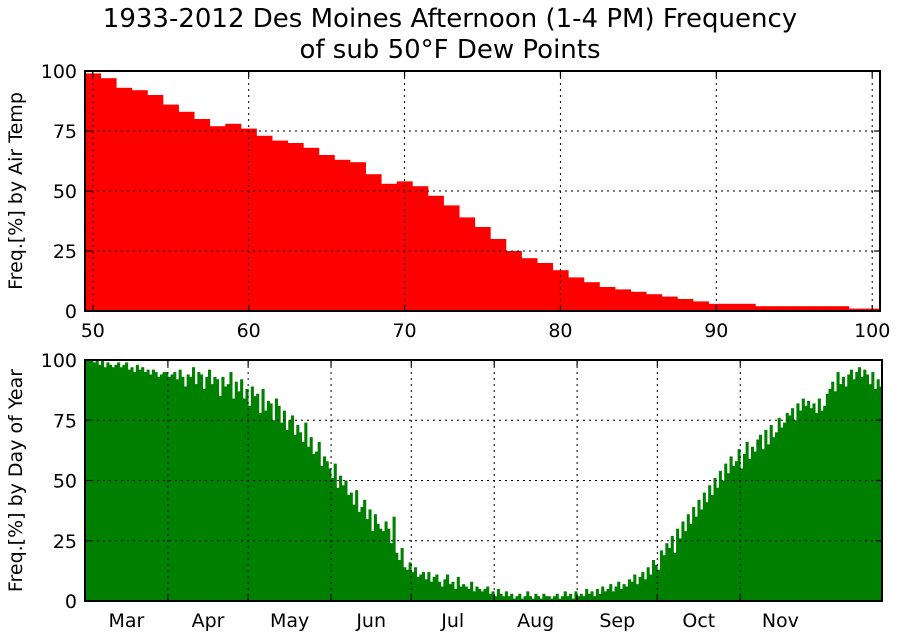  Describe the element at coordinates (65, 252) in the screenshot. I see `top-ytick-label-25: 25` at that location.